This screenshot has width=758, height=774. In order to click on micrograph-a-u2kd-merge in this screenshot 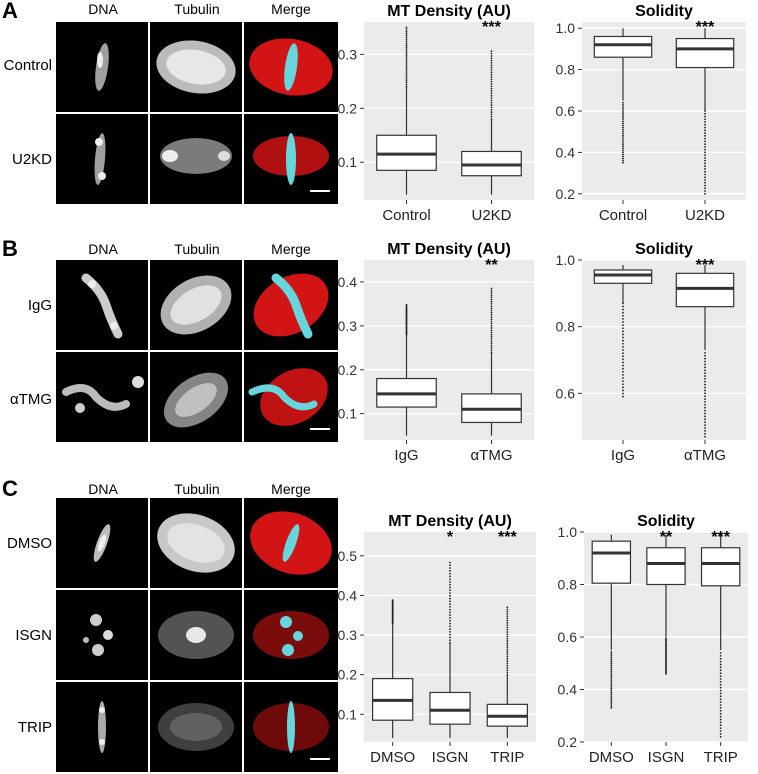, I will do `click(291, 159)`.